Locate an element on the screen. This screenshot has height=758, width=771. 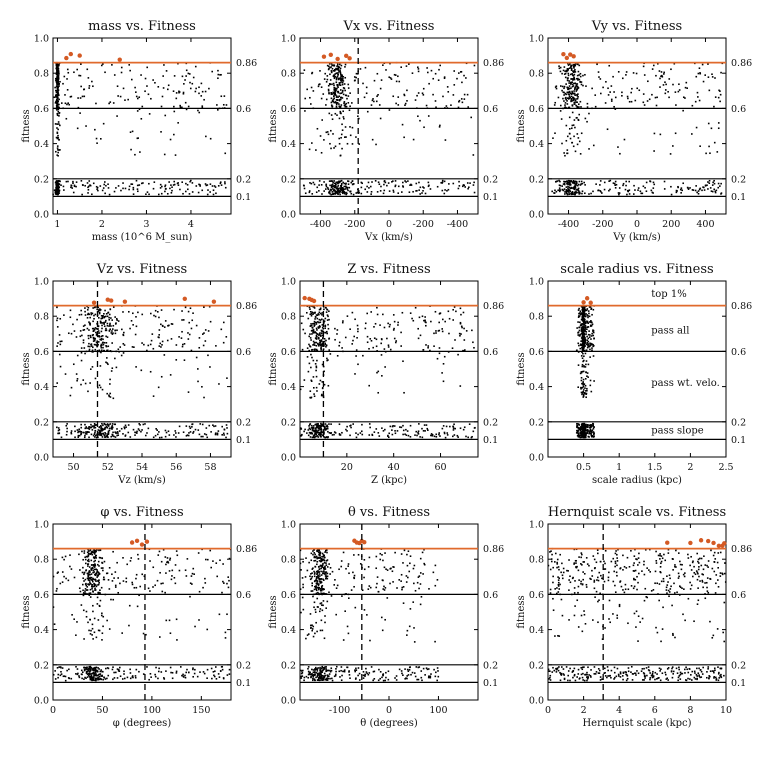
y-tick-label: 0.8 is located at coordinates (41, 74).